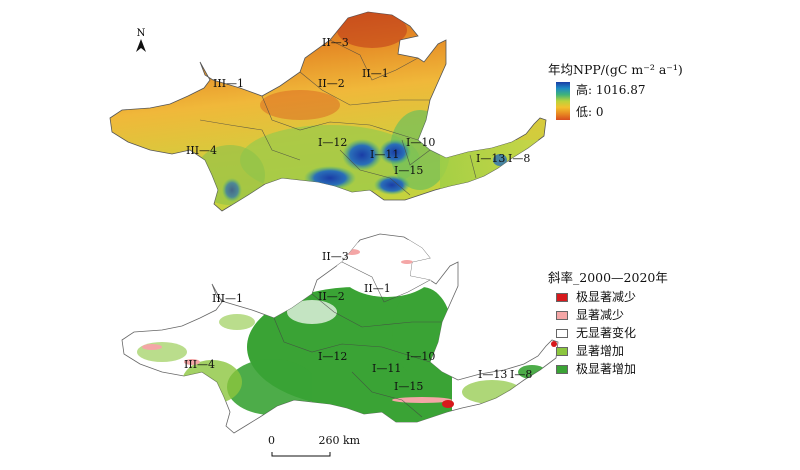 This screenshot has width=800, height=470. What do you see at coordinates (606, 333) in the screenshot?
I see `legend-item-label: 无显著变化` at bounding box center [606, 333].